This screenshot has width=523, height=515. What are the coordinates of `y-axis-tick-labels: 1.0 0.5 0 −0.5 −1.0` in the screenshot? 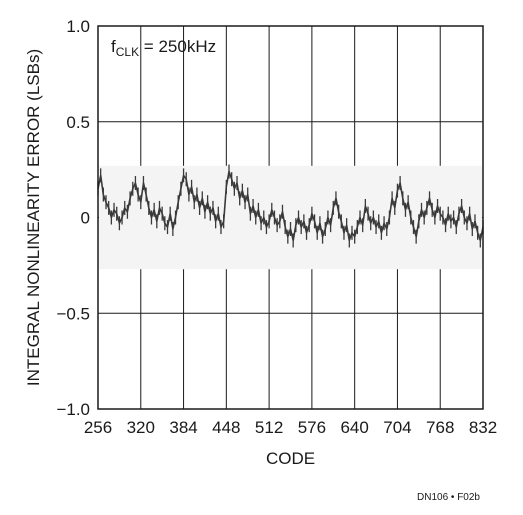 It's located at (73, 218).